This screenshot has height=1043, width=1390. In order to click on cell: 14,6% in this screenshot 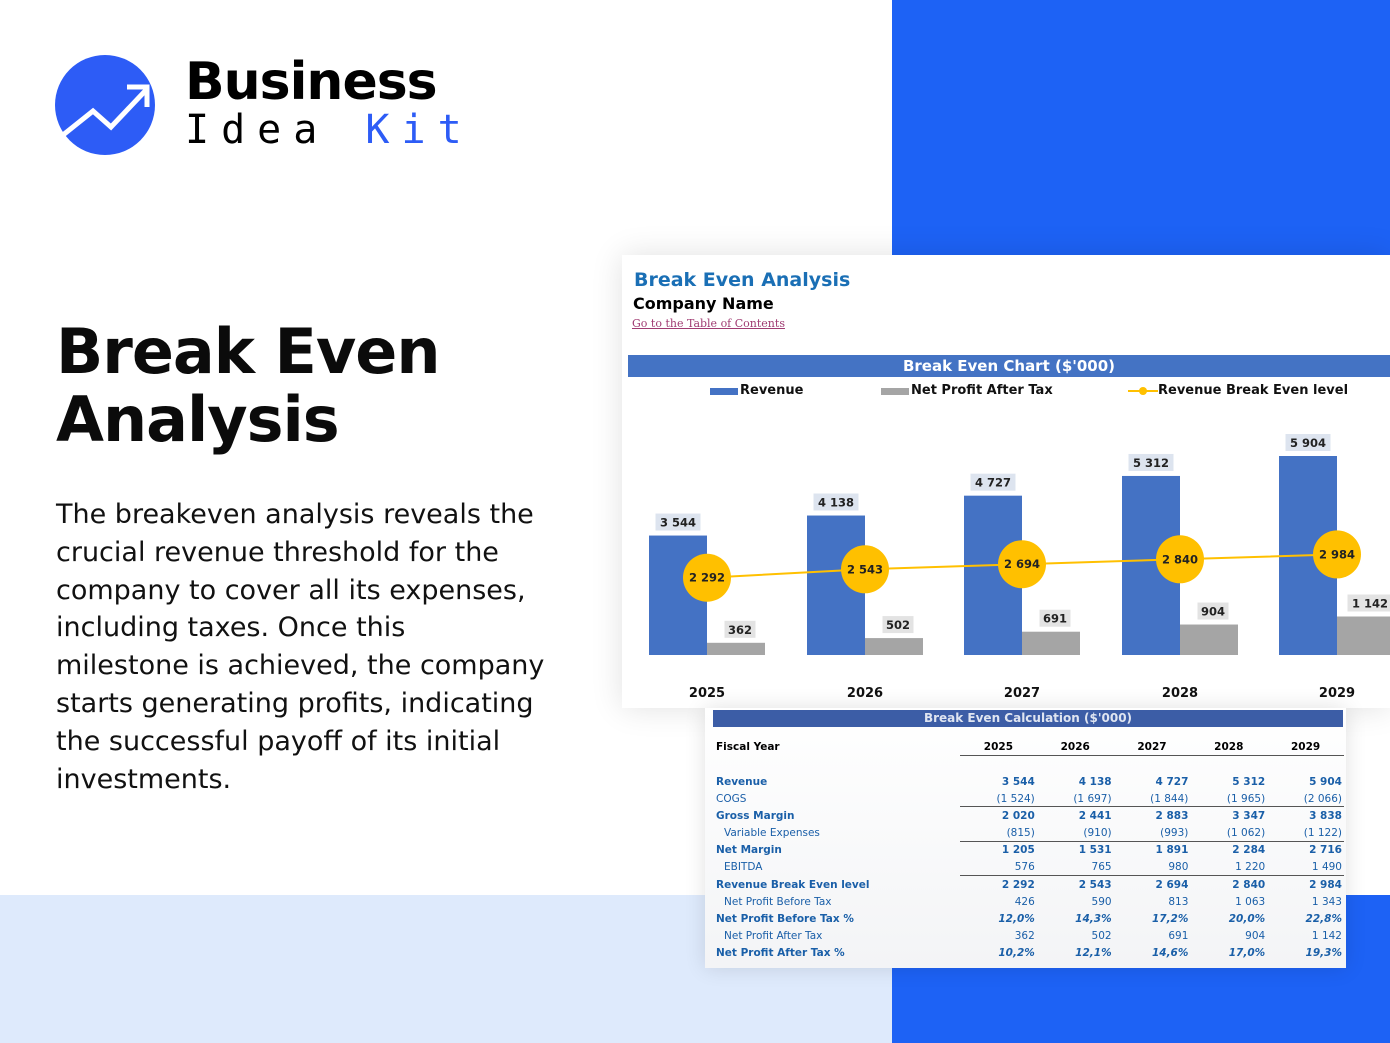, I will do `click(1170, 952)`.